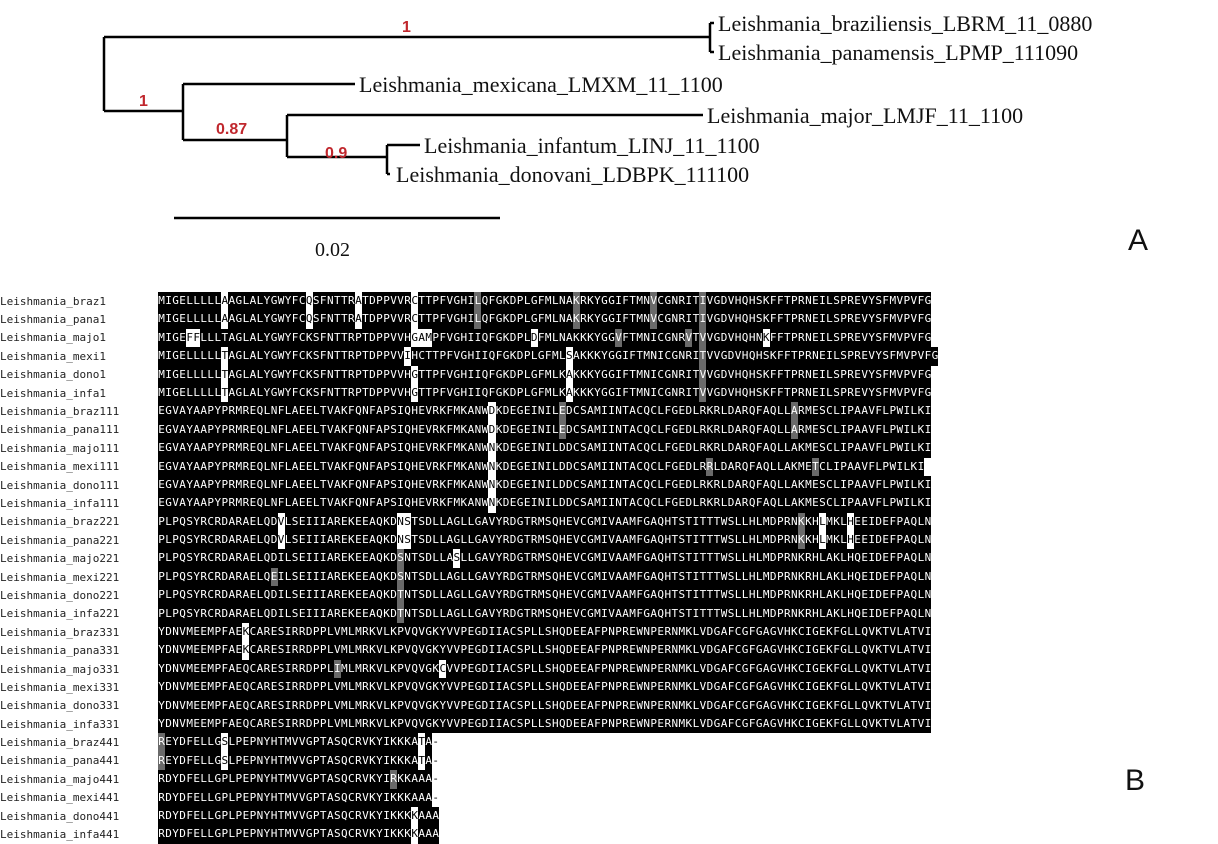 The height and width of the screenshot is (844, 1218). I want to click on residue: F, so click(492, 301).